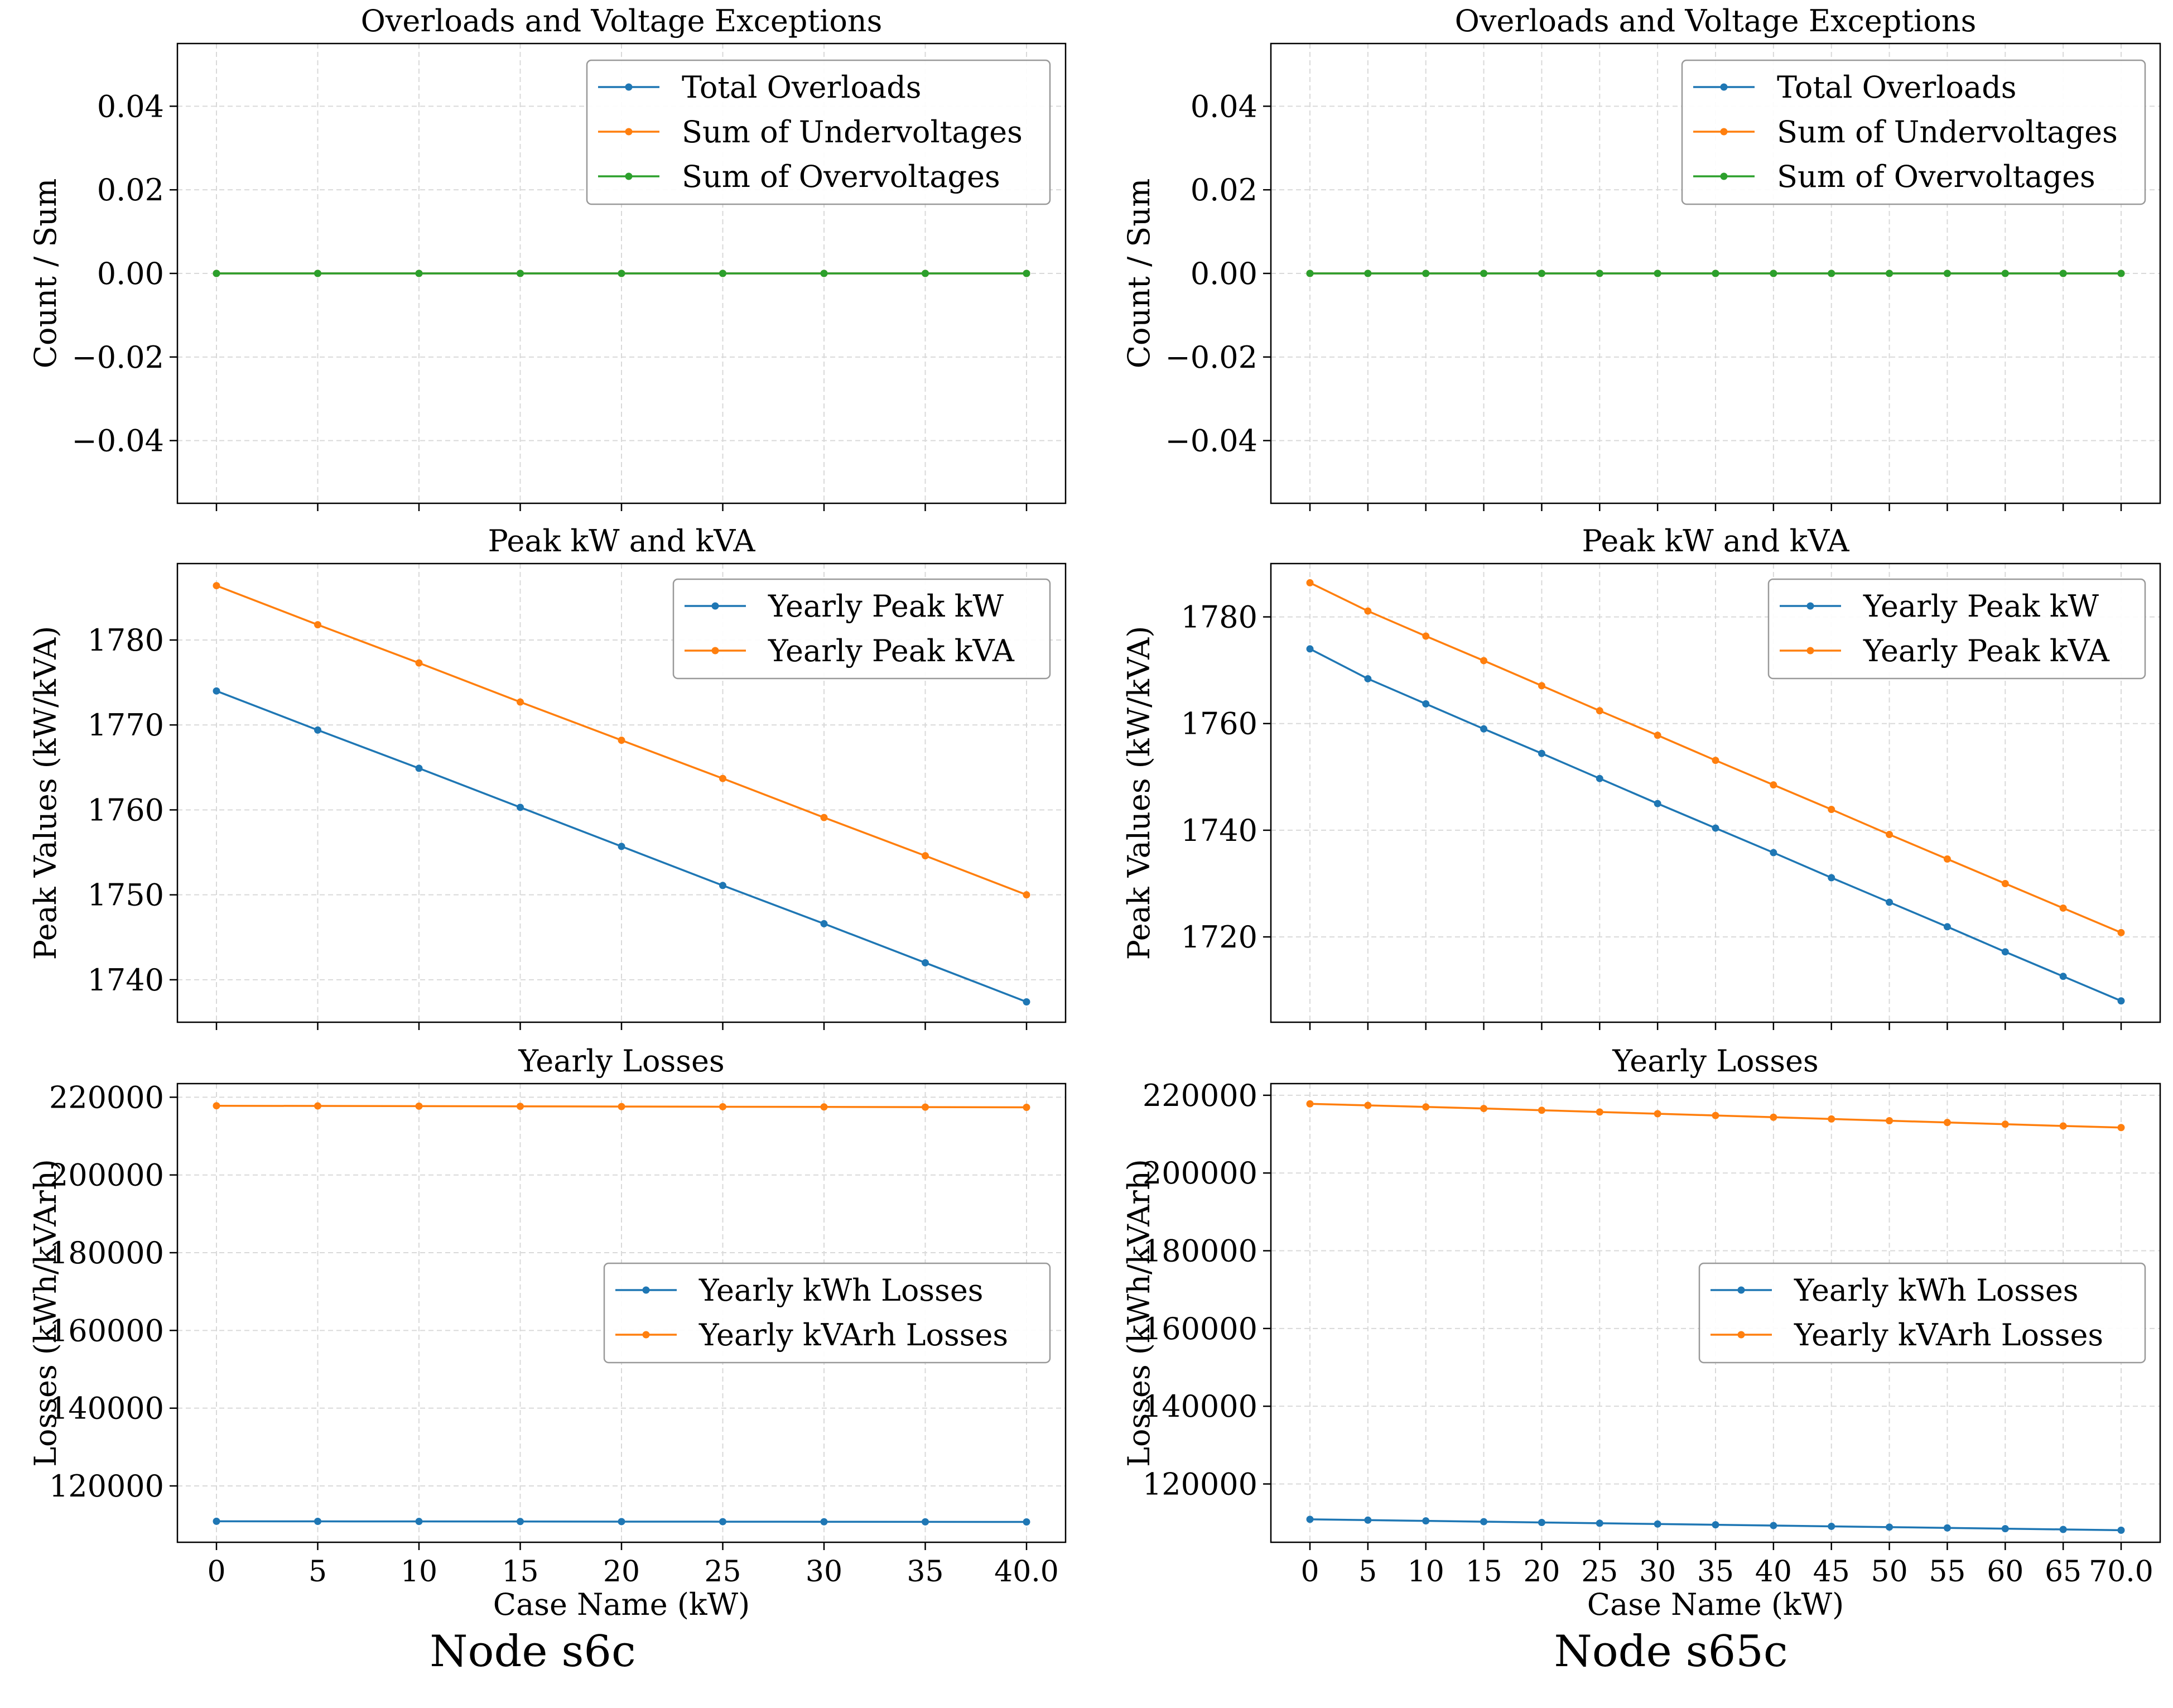 Image resolution: width=2173 pixels, height=1708 pixels. What do you see at coordinates (1715, 1061) in the screenshot?
I see `chart-title: Yearly Losses` at bounding box center [1715, 1061].